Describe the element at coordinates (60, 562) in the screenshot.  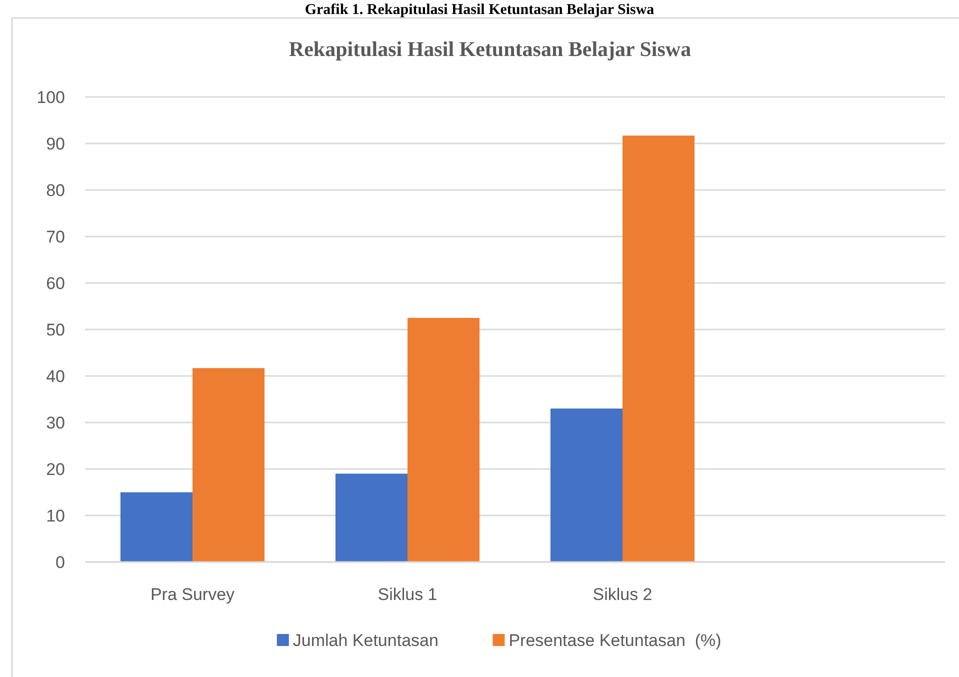
I see `y-tick-label: 0` at that location.